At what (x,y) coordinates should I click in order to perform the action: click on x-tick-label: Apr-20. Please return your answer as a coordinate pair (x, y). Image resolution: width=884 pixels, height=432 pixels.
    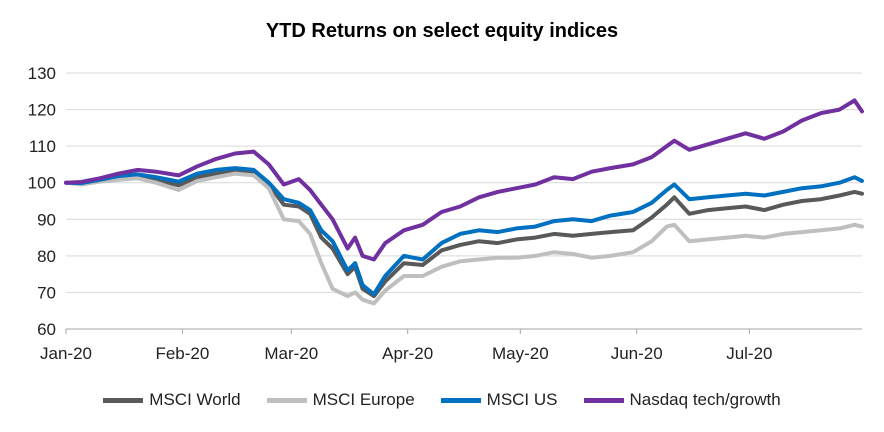
    Looking at the image, I should click on (407, 353).